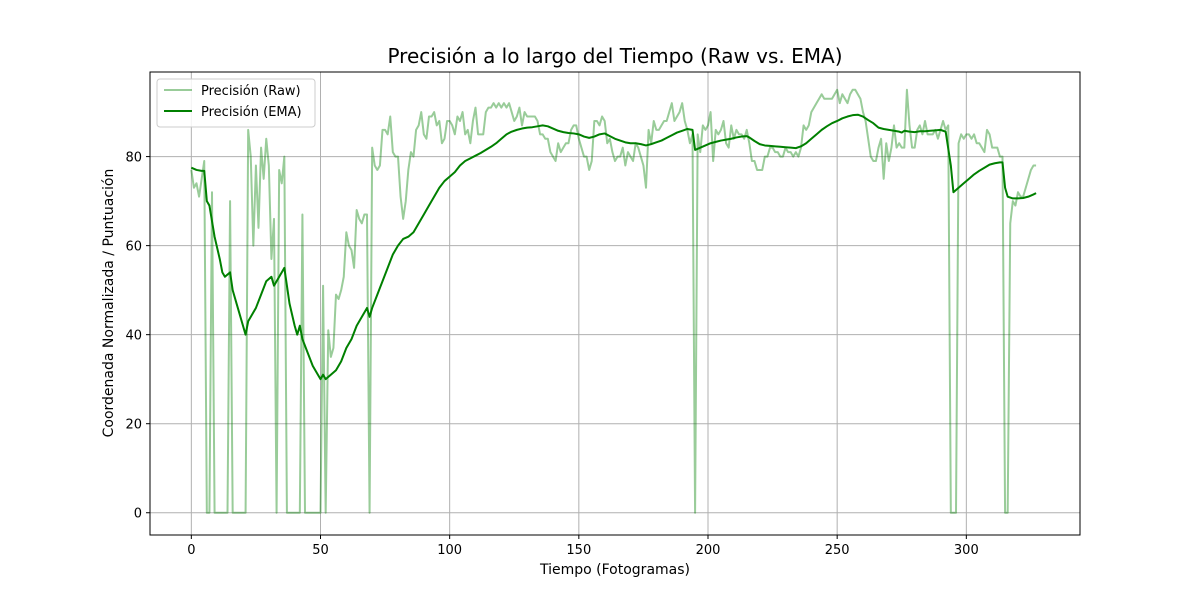 Image resolution: width=1200 pixels, height=604 pixels. I want to click on legend-box, so click(236, 103).